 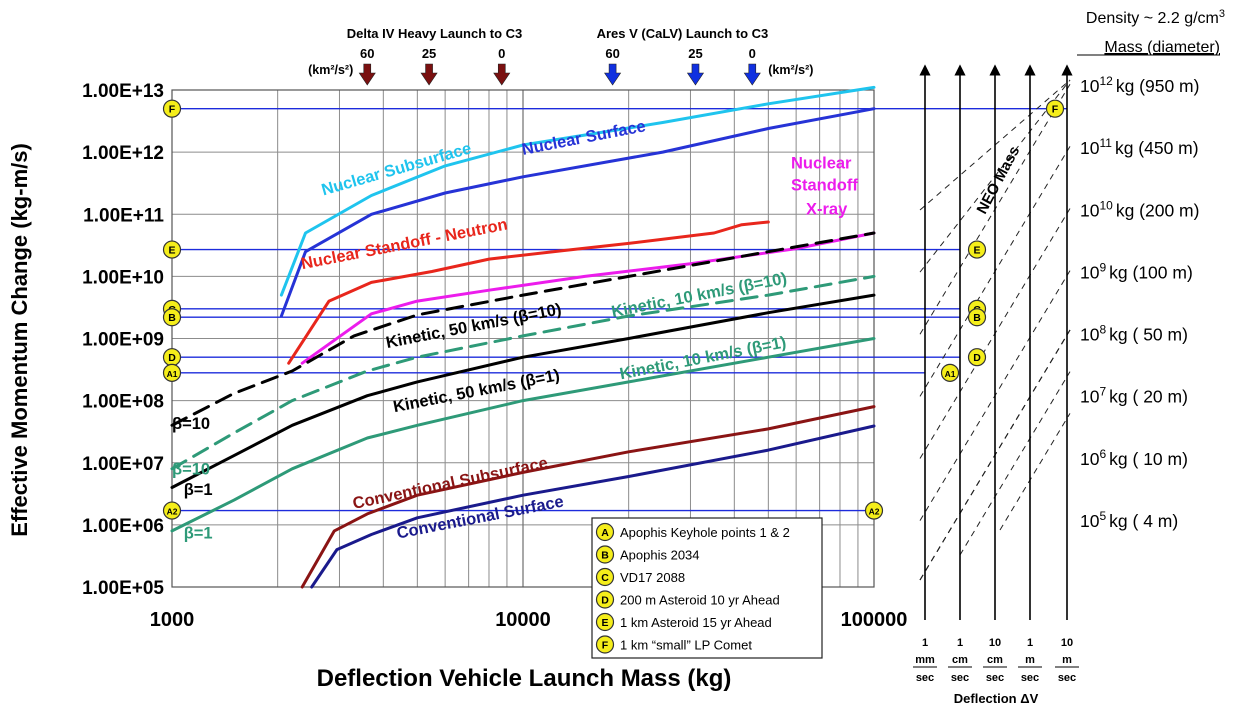 I want to click on x-tick-label: 1000, so click(x=172, y=620).